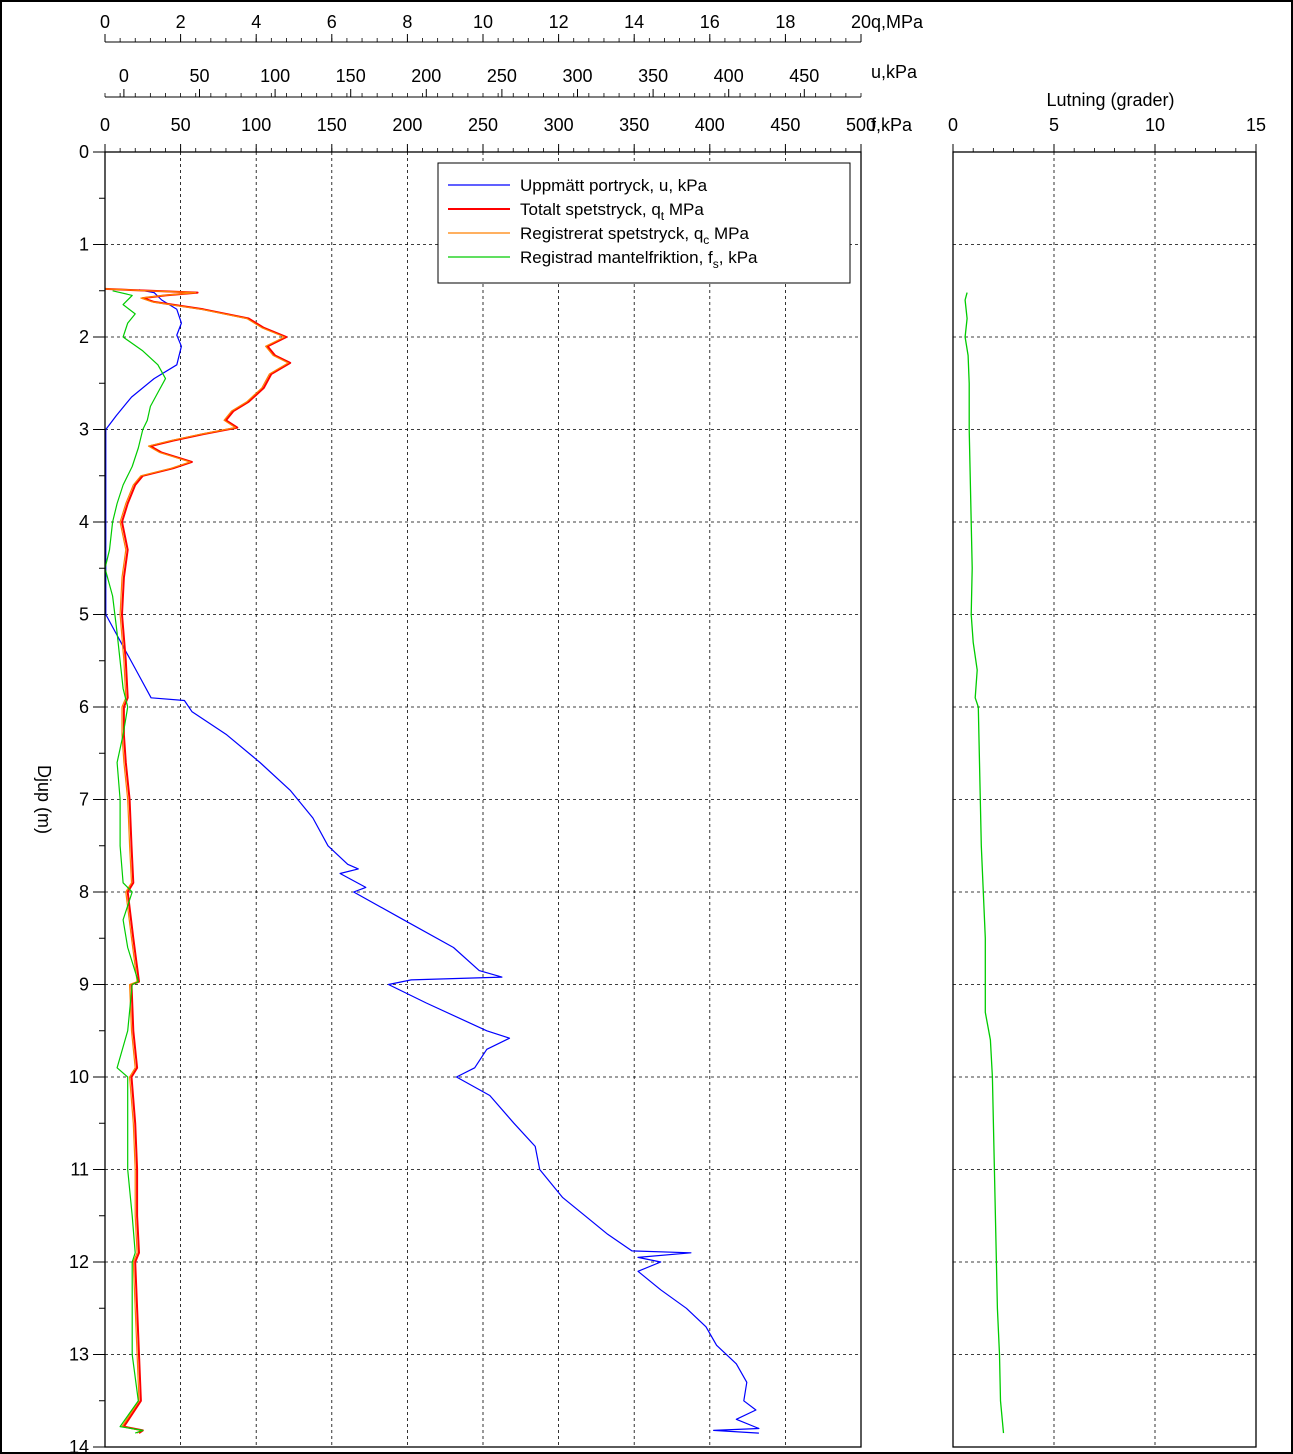  I want to click on top-tick-label-u: 0, so click(124, 76).